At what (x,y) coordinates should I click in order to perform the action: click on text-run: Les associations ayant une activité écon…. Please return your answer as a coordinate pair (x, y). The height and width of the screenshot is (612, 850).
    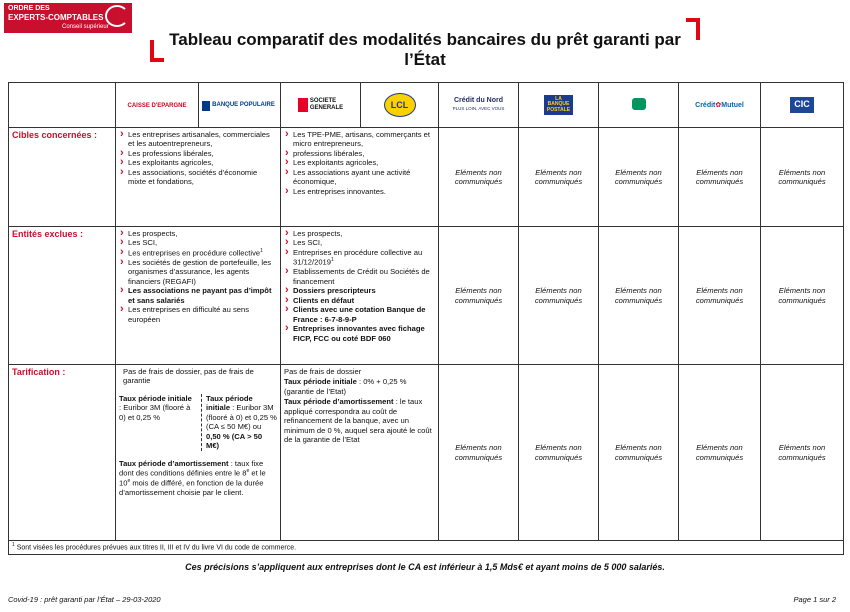
    Looking at the image, I should click on (352, 177).